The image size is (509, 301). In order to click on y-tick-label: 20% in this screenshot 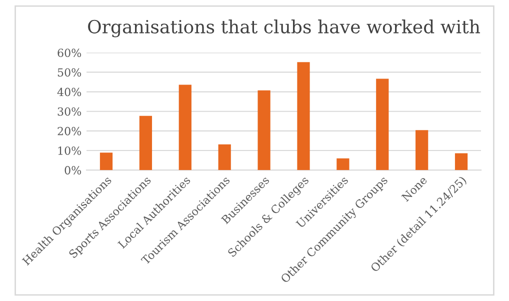, I will do `click(70, 131)`.